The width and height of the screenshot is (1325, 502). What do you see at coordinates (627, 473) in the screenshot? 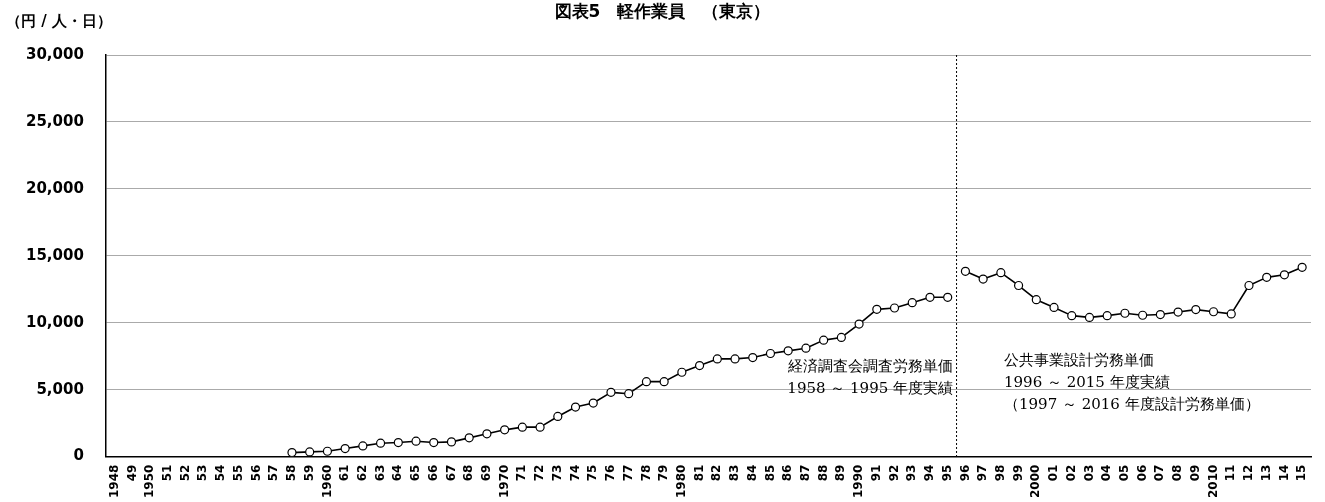
I see `x-tick-label: 77` at bounding box center [627, 473].